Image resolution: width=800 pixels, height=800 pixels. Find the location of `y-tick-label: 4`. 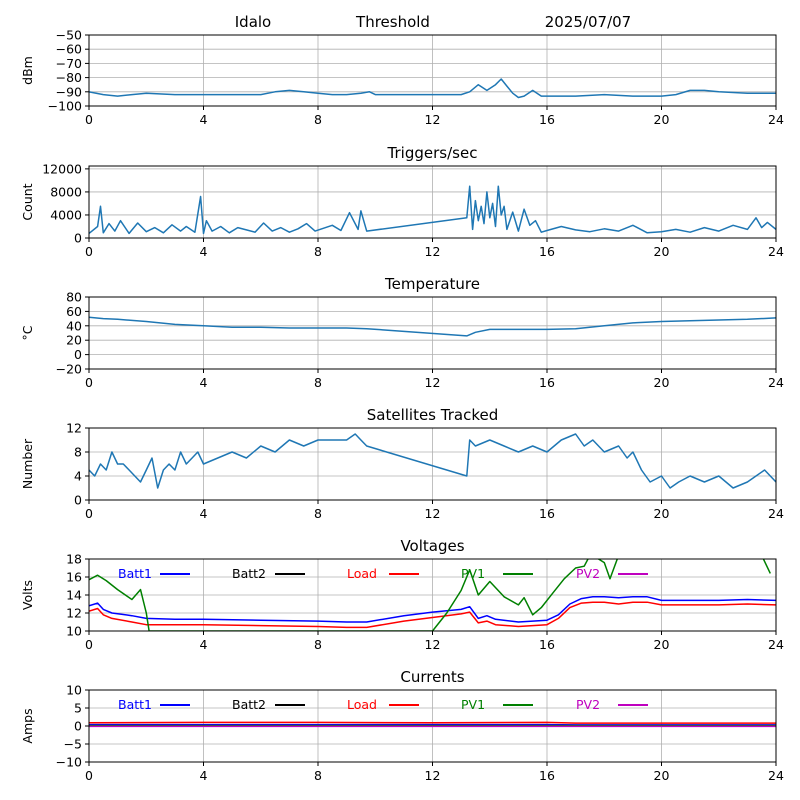

y-tick-label: 4 is located at coordinates (78, 476).